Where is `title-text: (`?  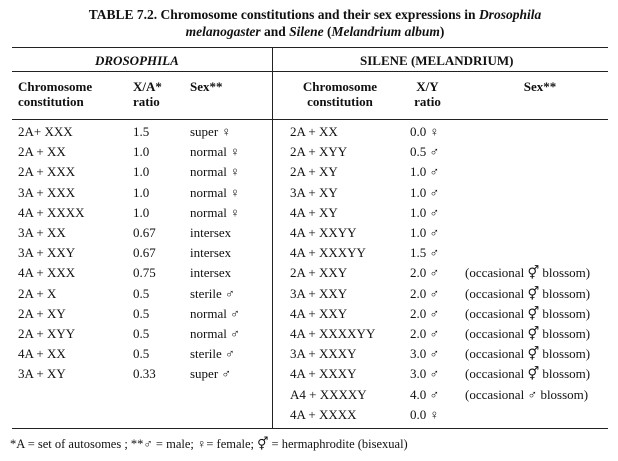 title-text: ( is located at coordinates (327, 31).